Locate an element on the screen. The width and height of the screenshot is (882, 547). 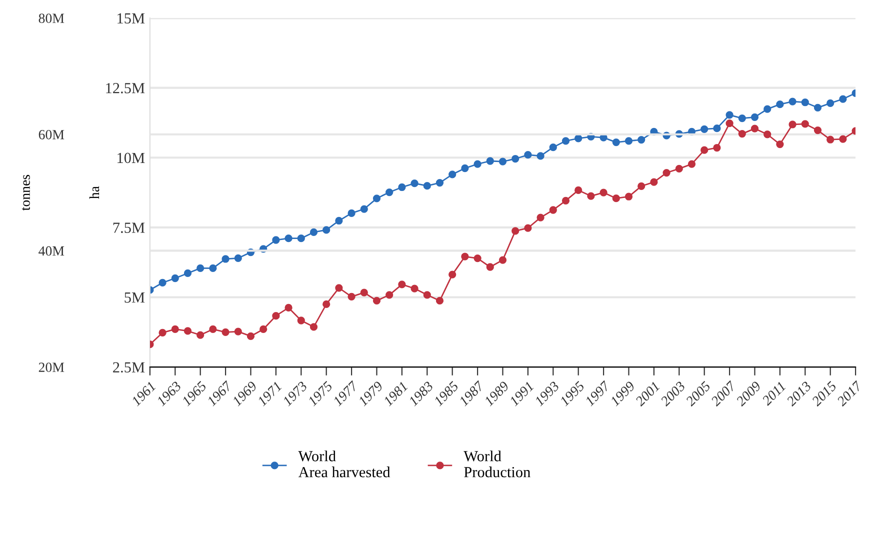
y2-axis-title: tonnes is located at coordinates (26, 192).